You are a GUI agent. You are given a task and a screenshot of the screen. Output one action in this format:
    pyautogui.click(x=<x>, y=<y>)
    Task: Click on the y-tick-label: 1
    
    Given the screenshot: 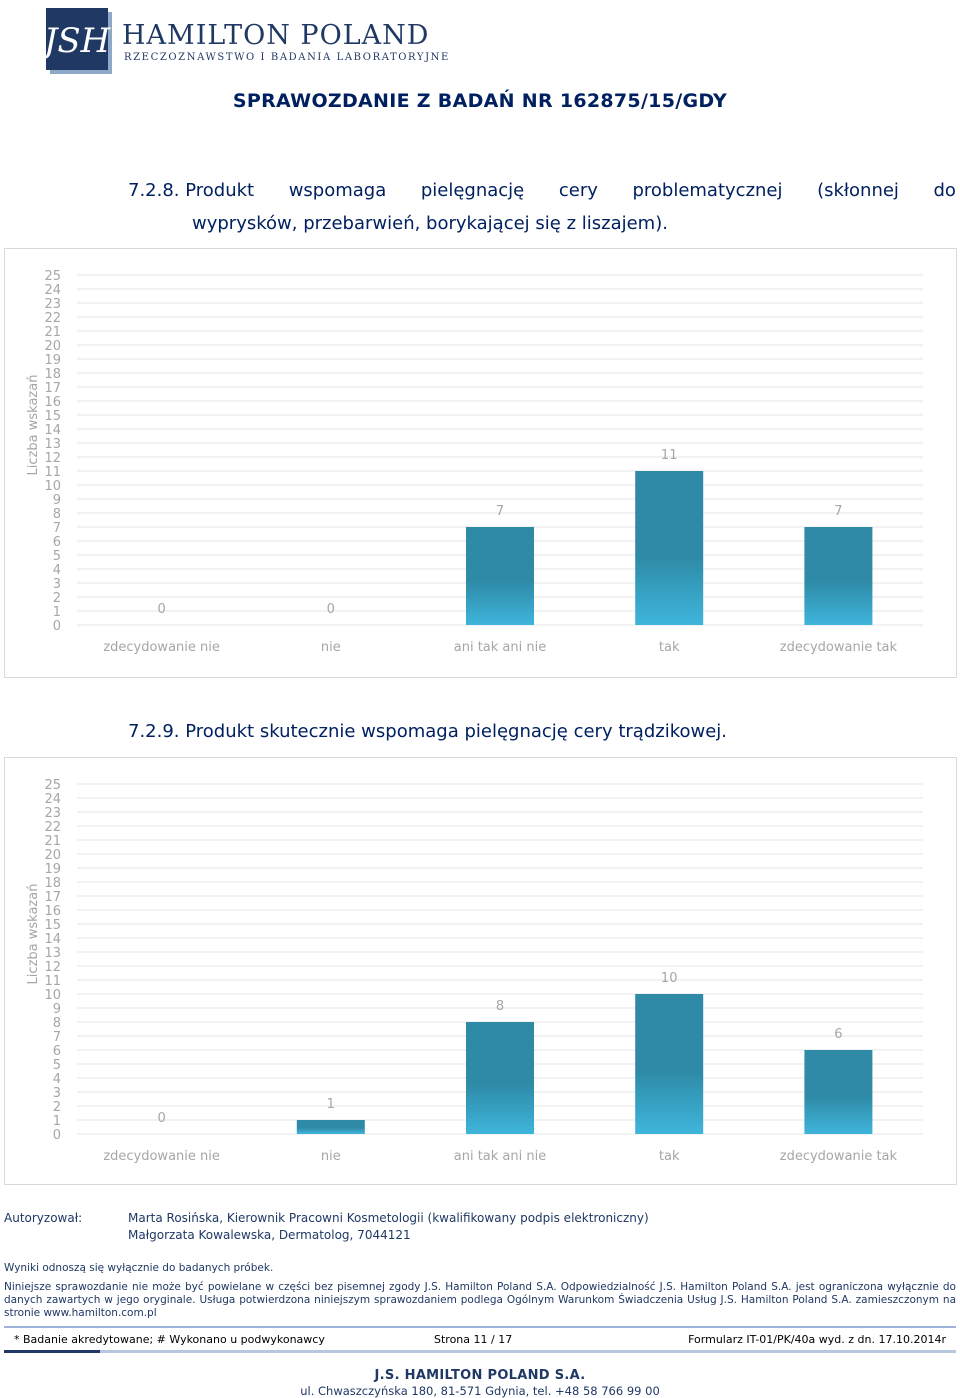 What is the action you would take?
    pyautogui.click(x=57, y=1121)
    